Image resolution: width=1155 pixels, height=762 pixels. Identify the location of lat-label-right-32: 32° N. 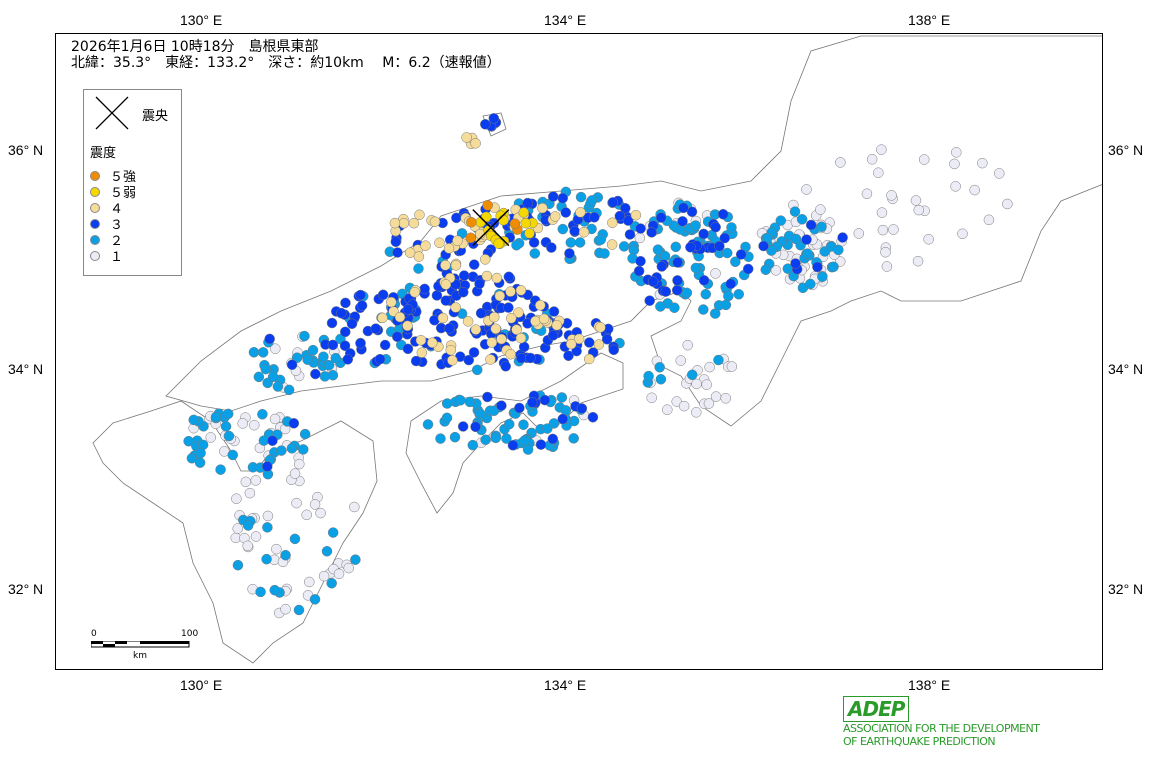
(1126, 589).